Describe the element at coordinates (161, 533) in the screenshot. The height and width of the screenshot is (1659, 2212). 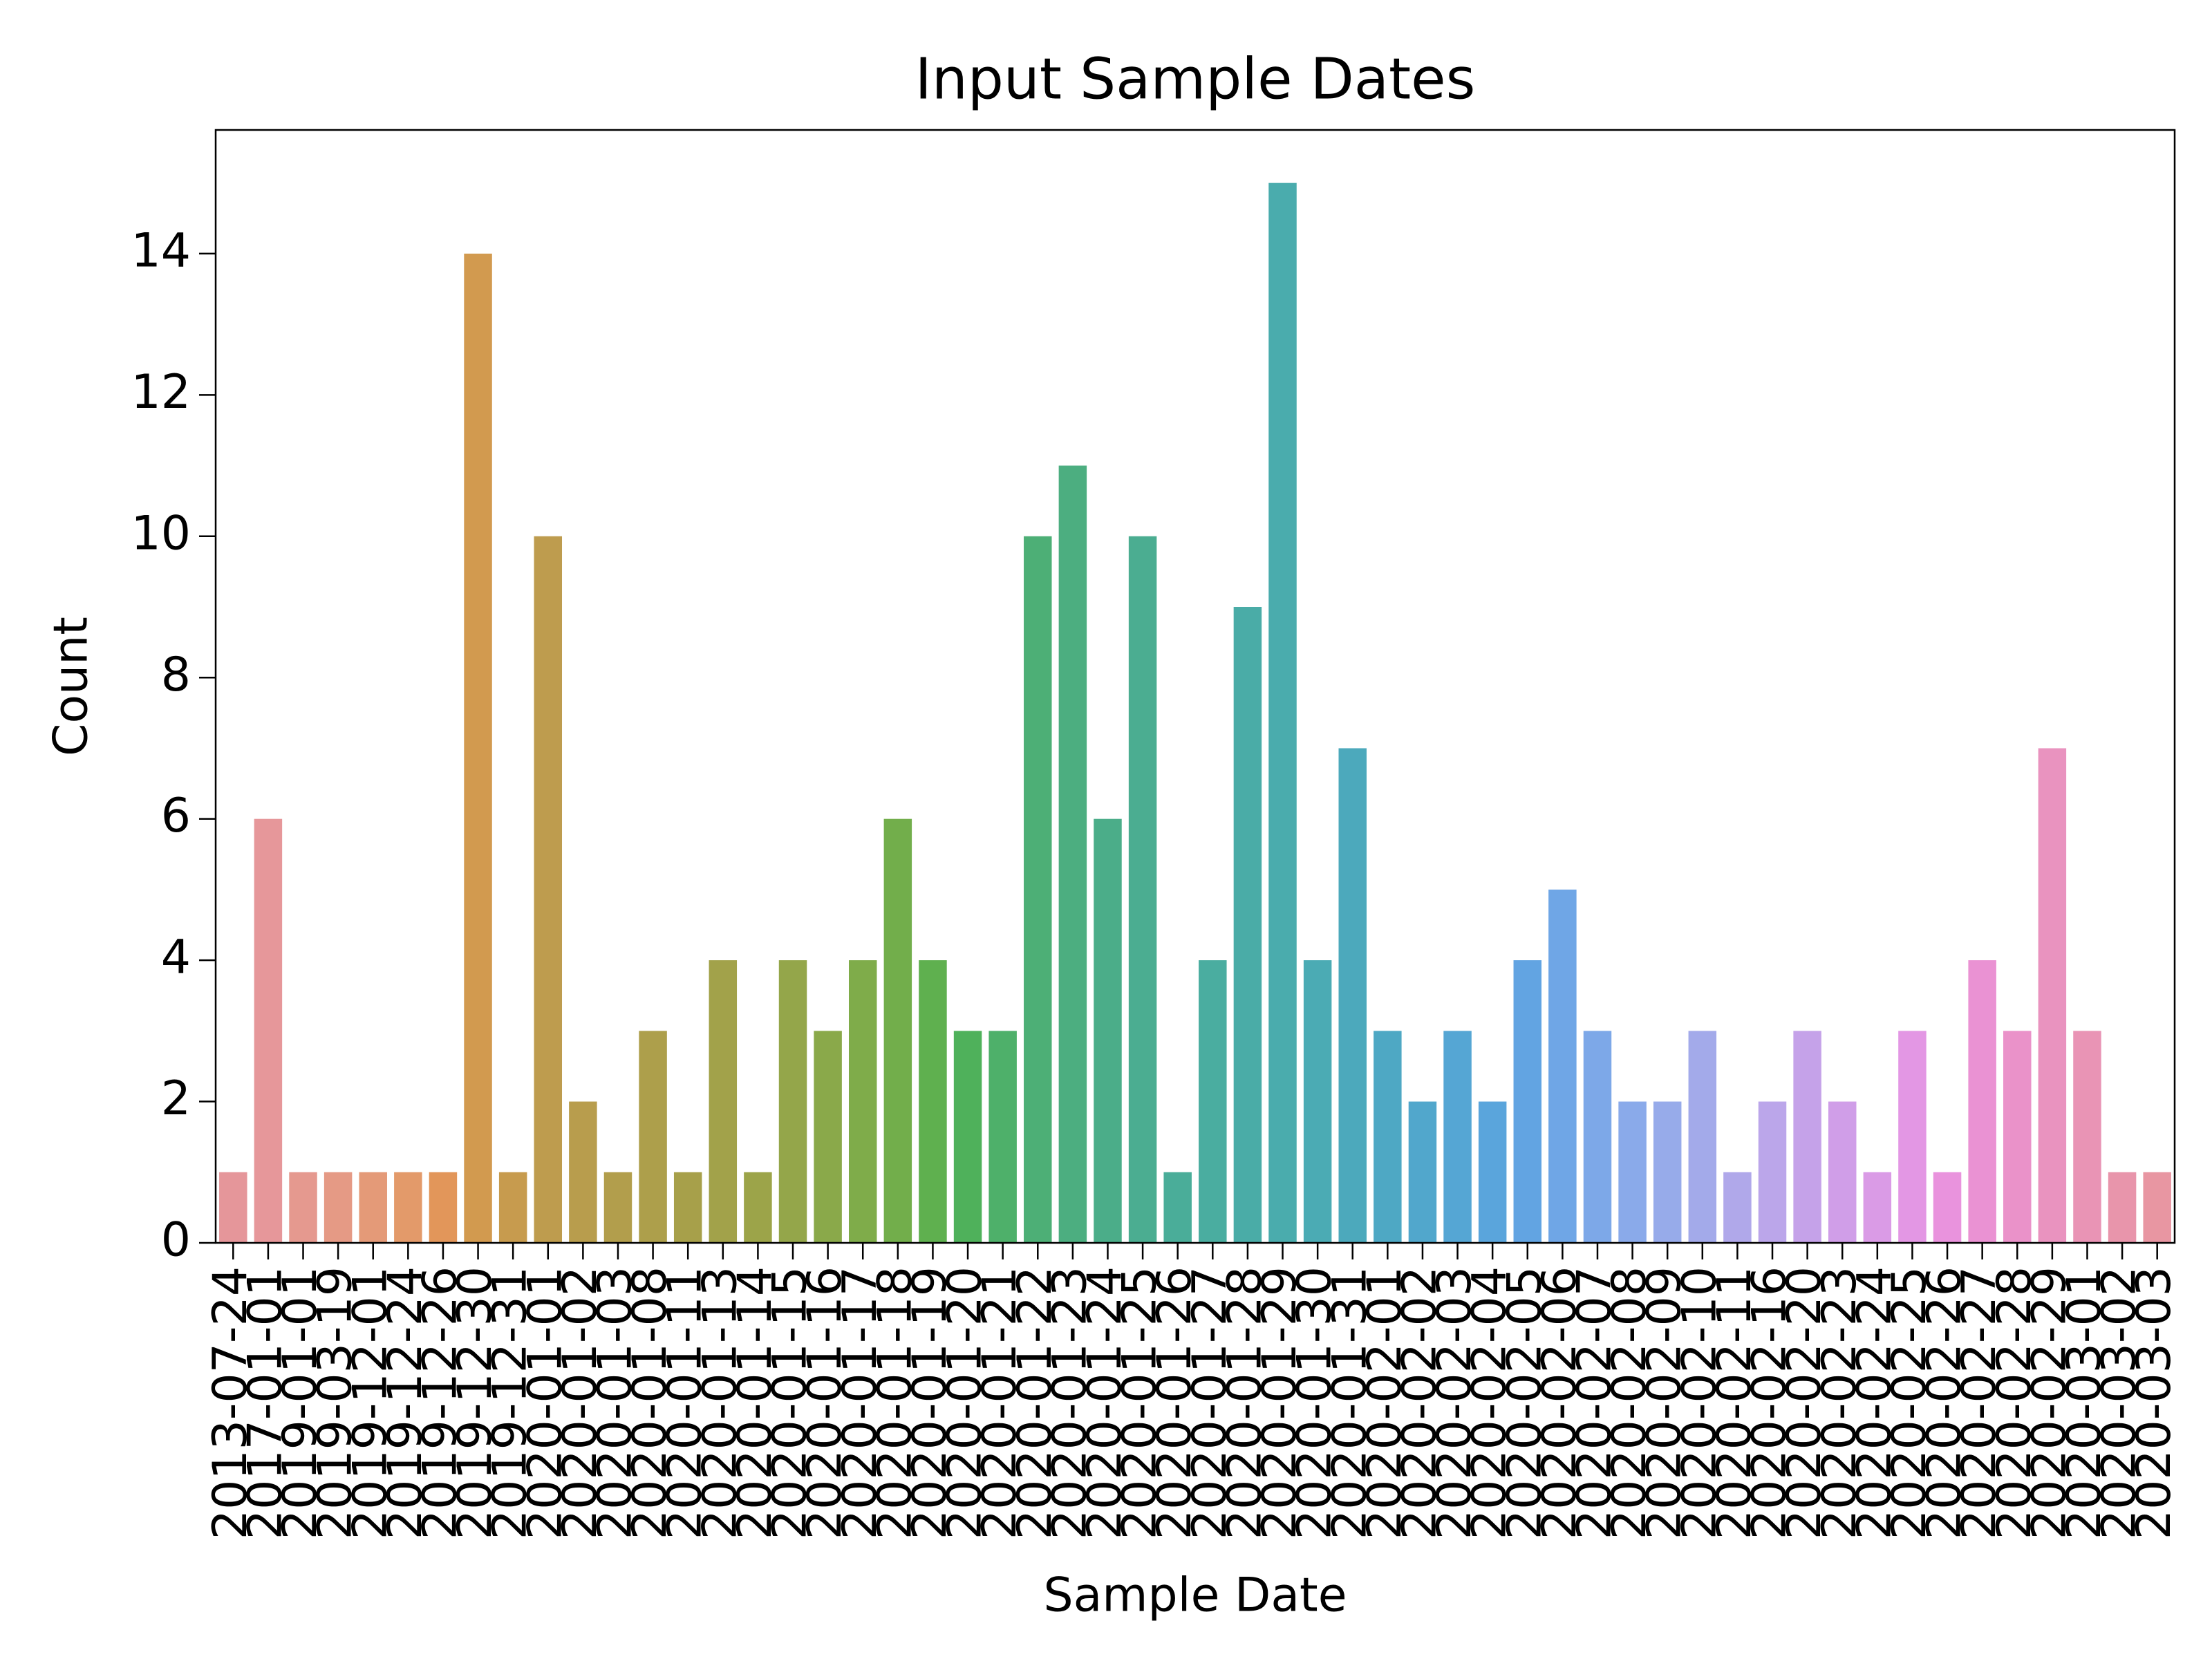
I see `y-tick-label: 10` at that location.